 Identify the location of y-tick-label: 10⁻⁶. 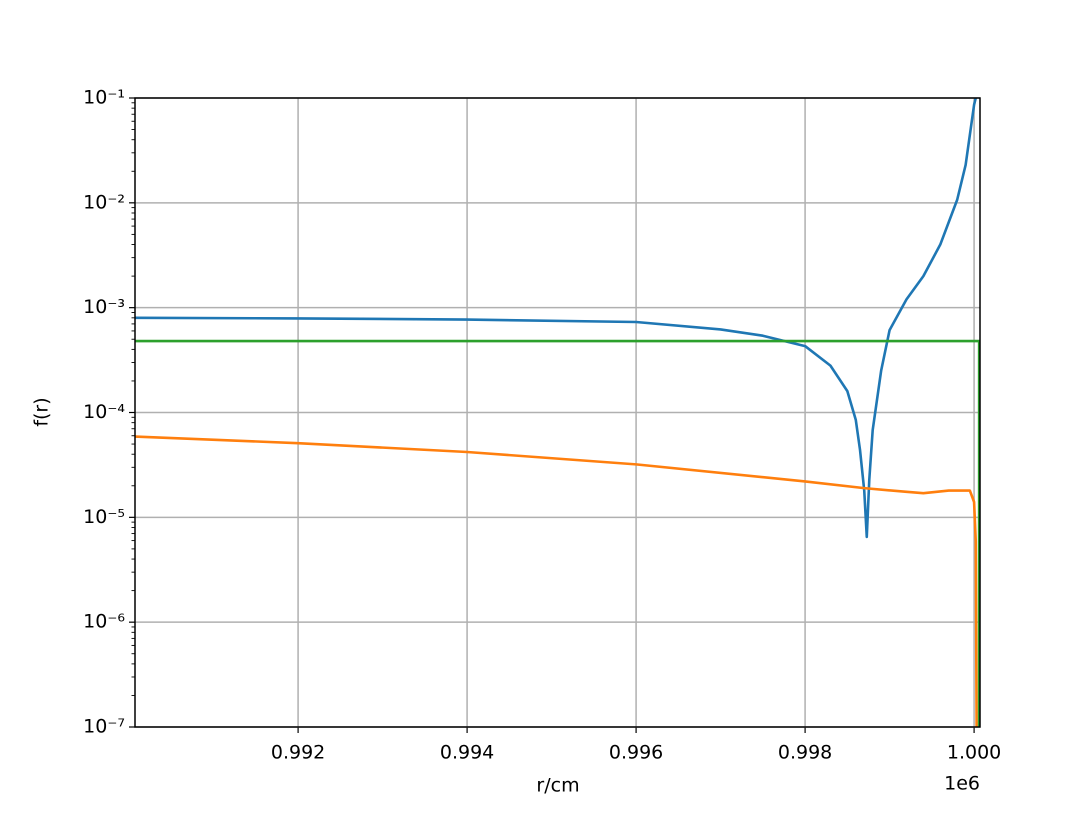
(104, 622).